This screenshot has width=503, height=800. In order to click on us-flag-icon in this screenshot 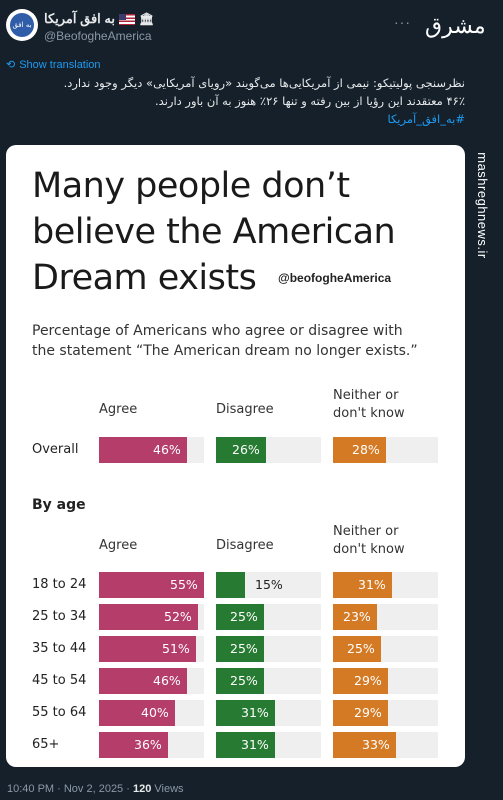, I will do `click(127, 19)`.